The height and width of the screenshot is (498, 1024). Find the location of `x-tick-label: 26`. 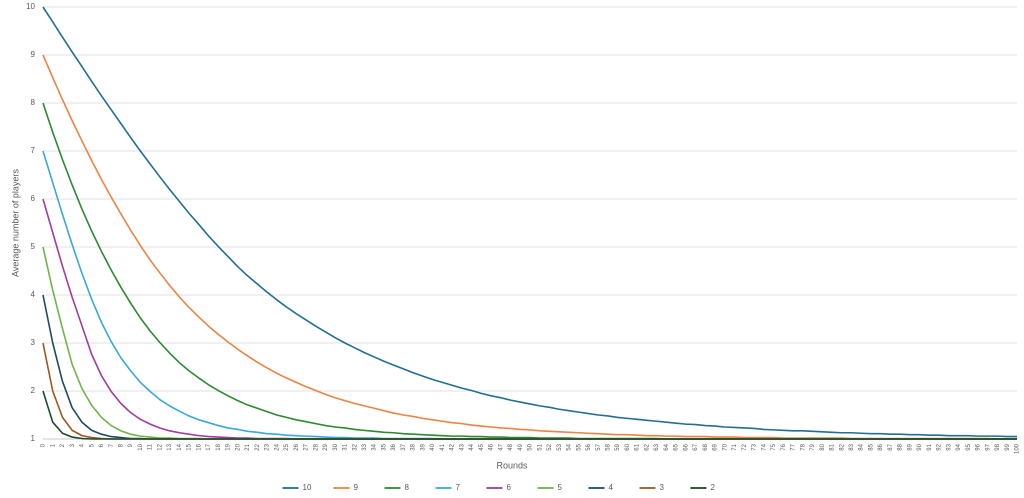

x-tick-label: 26 is located at coordinates (297, 446).